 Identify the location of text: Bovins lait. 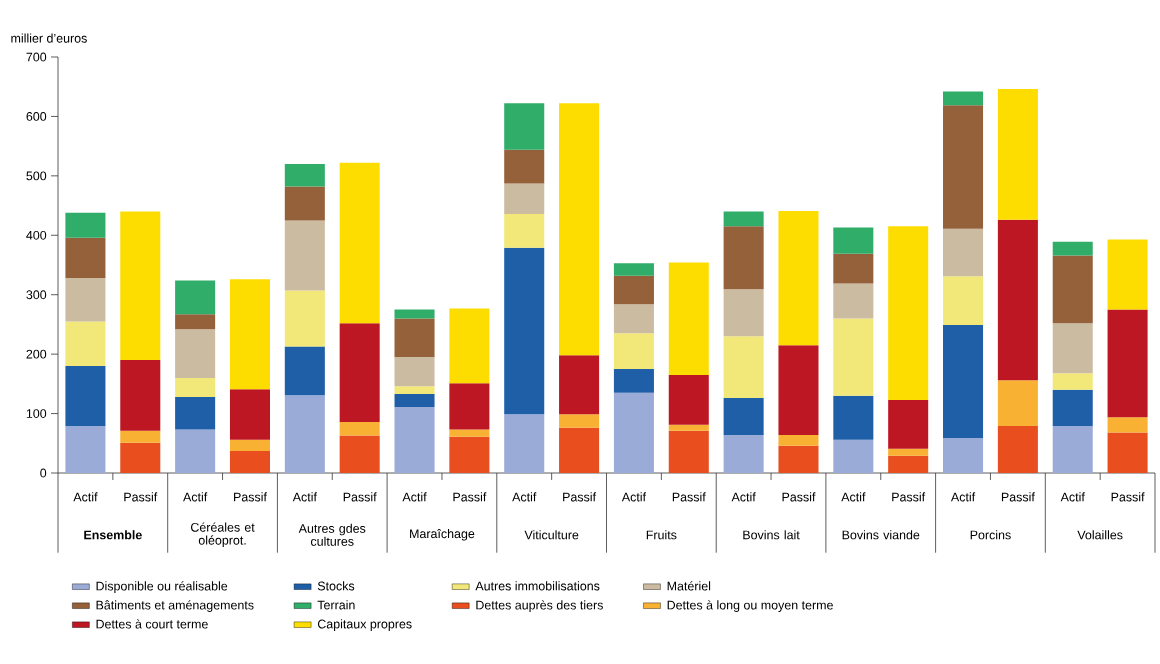
(771, 535).